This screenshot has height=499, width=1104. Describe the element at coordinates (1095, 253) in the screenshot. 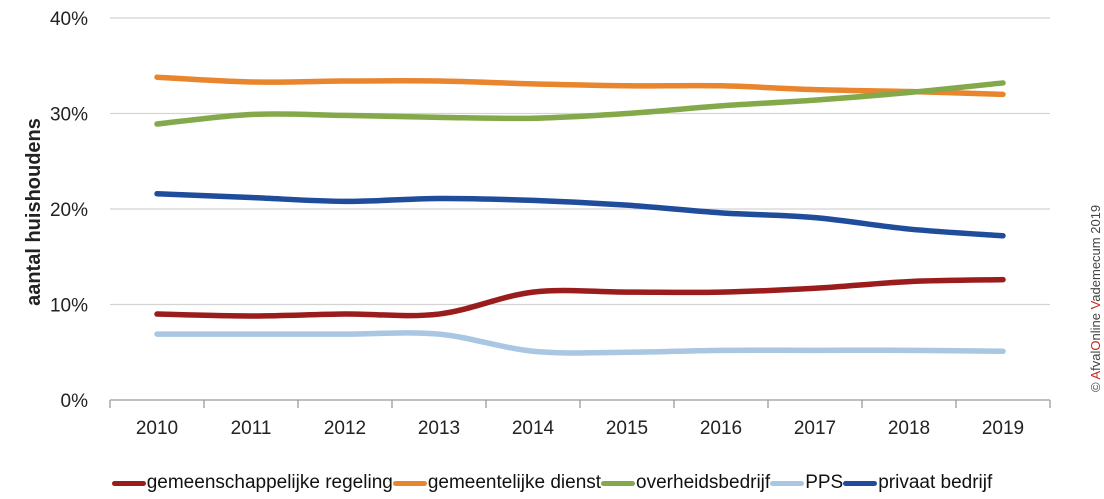

I see `credit-ademecum: ademecum 2019` at that location.